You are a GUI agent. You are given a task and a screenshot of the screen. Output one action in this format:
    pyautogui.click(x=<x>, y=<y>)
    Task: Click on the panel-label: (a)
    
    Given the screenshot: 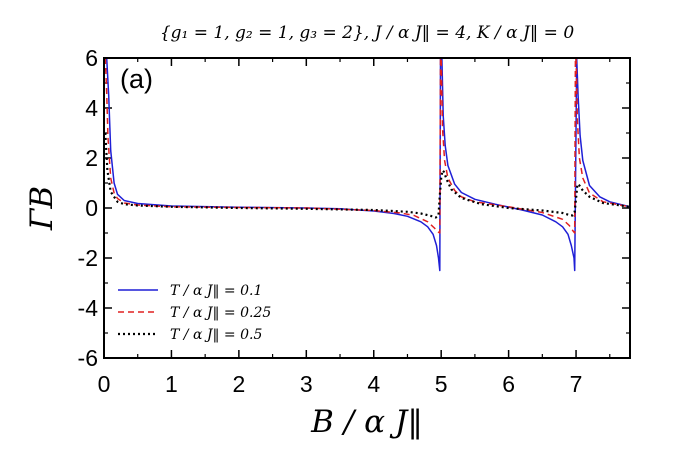 What is the action you would take?
    pyautogui.click(x=136, y=79)
    